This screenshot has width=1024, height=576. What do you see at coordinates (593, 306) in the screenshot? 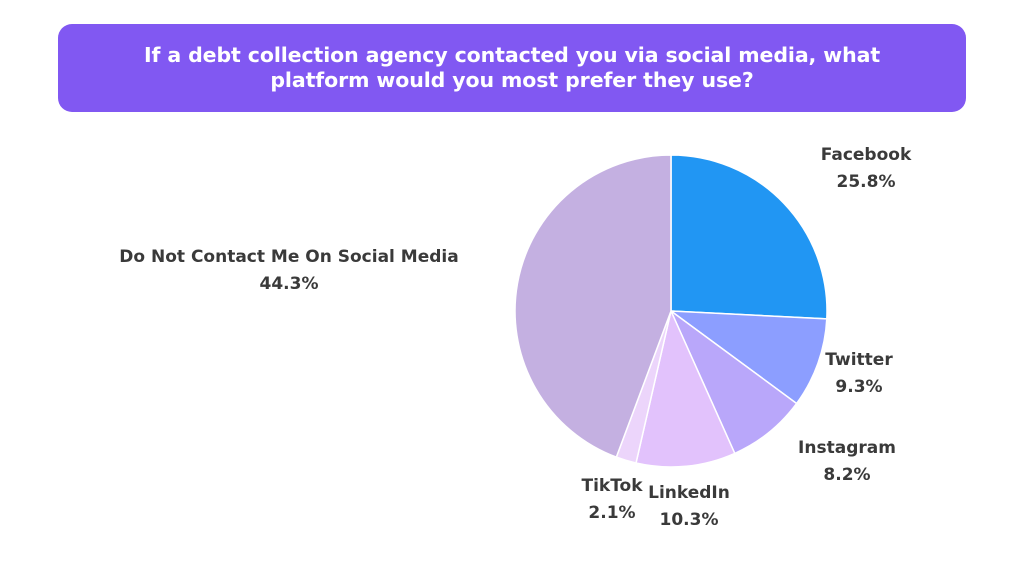
I see `pie-slice-do-not-contact-me-on-social-media` at bounding box center [593, 306].